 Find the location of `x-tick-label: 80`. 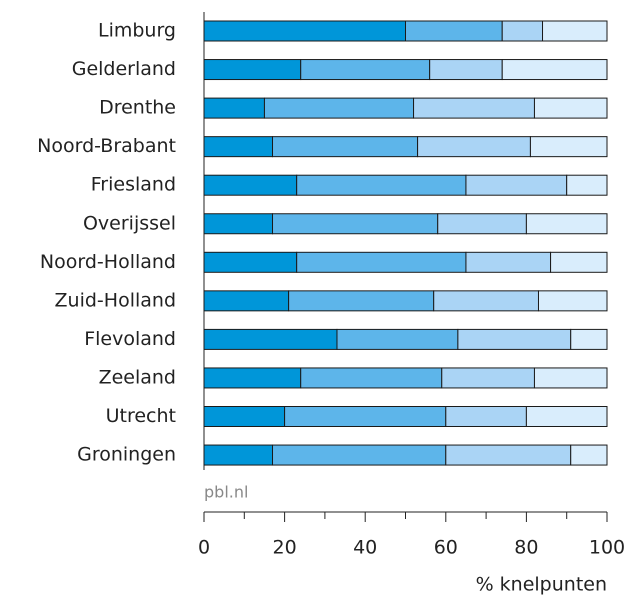

x-tick-label: 80 is located at coordinates (526, 548).